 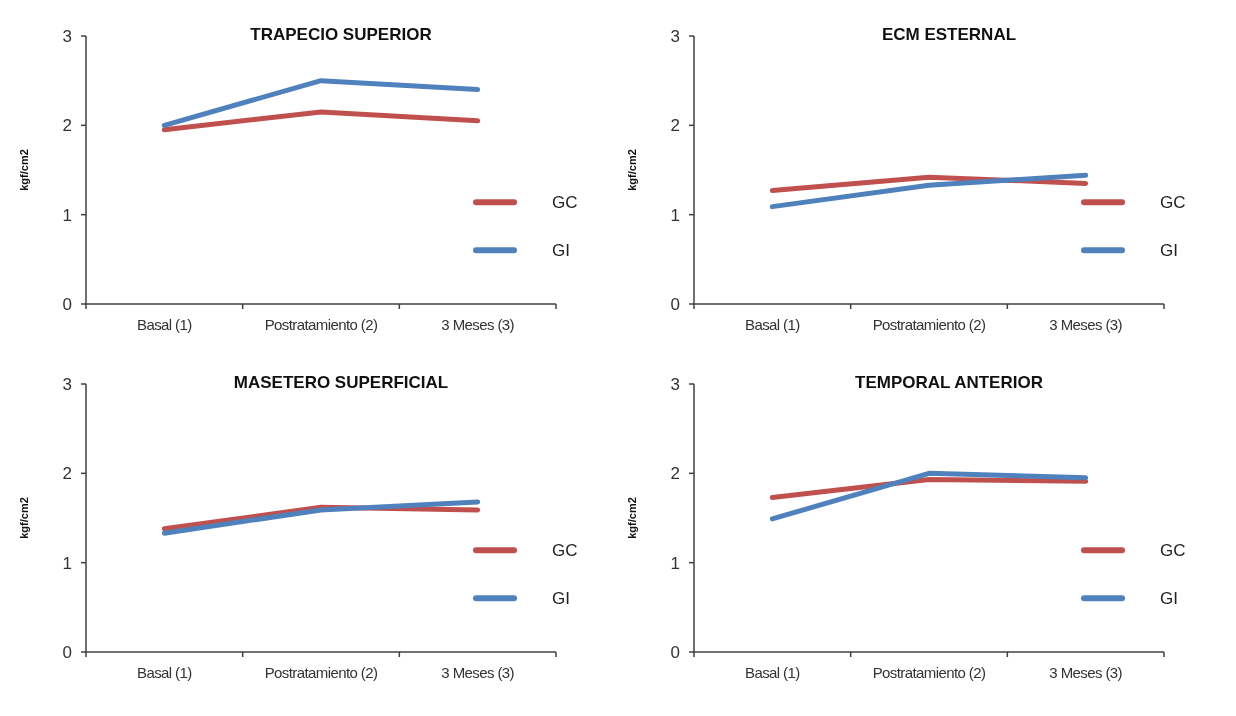 What do you see at coordinates (341, 34) in the screenshot?
I see `chart-title: TRAPECIO SUPERIOR` at bounding box center [341, 34].